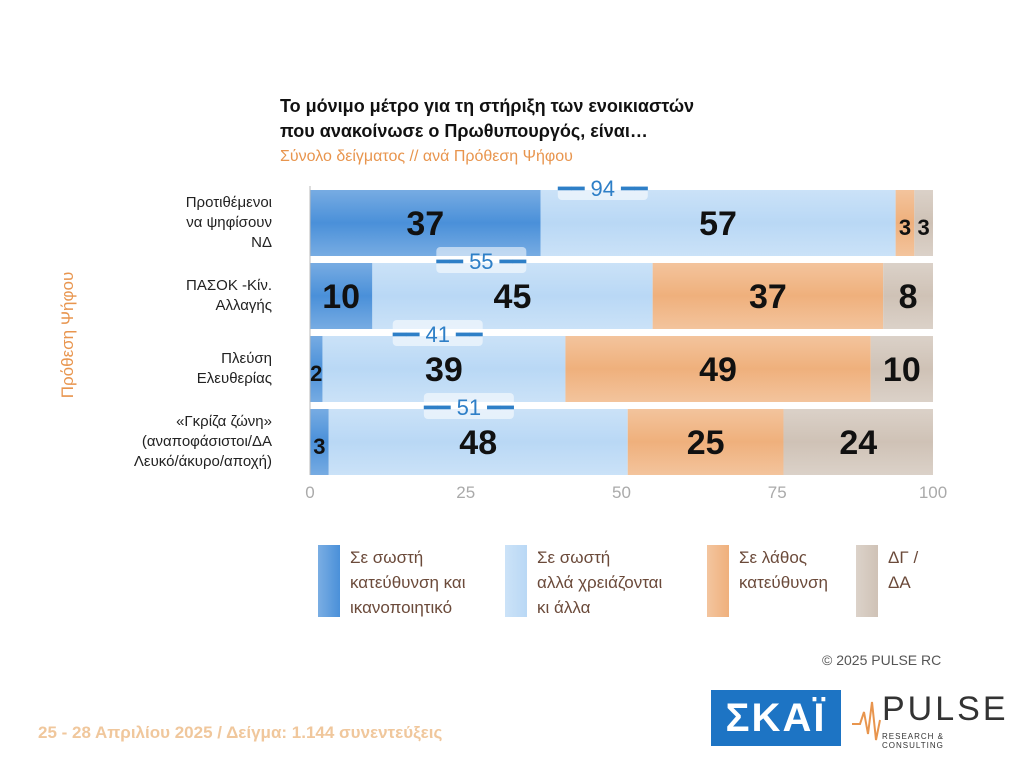 Image resolution: width=1024 pixels, height=768 pixels. I want to click on x-tick-label: 75, so click(777, 492).